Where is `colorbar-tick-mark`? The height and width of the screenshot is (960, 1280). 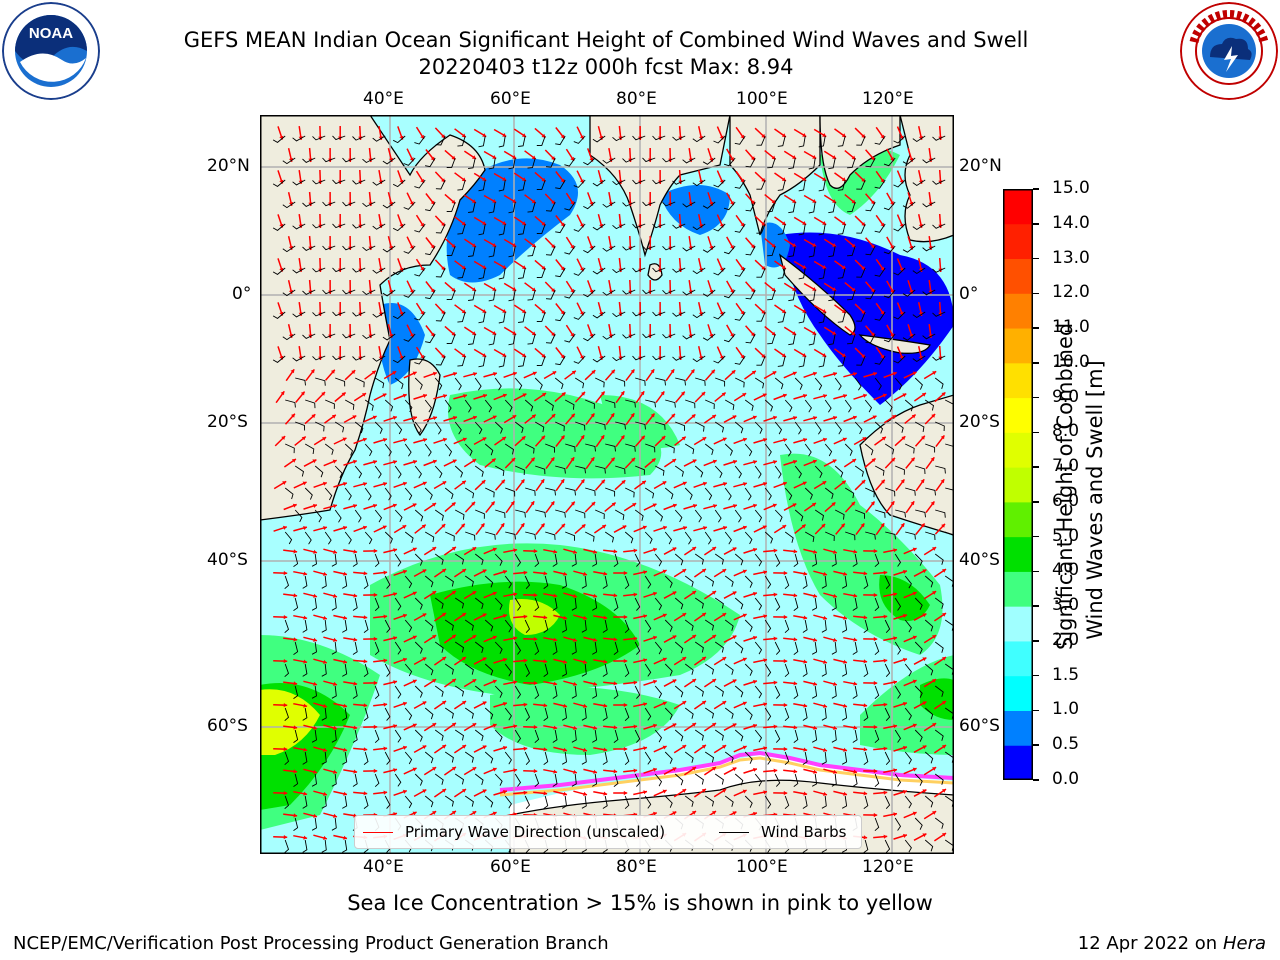 colorbar-tick-mark is located at coordinates (1036, 502).